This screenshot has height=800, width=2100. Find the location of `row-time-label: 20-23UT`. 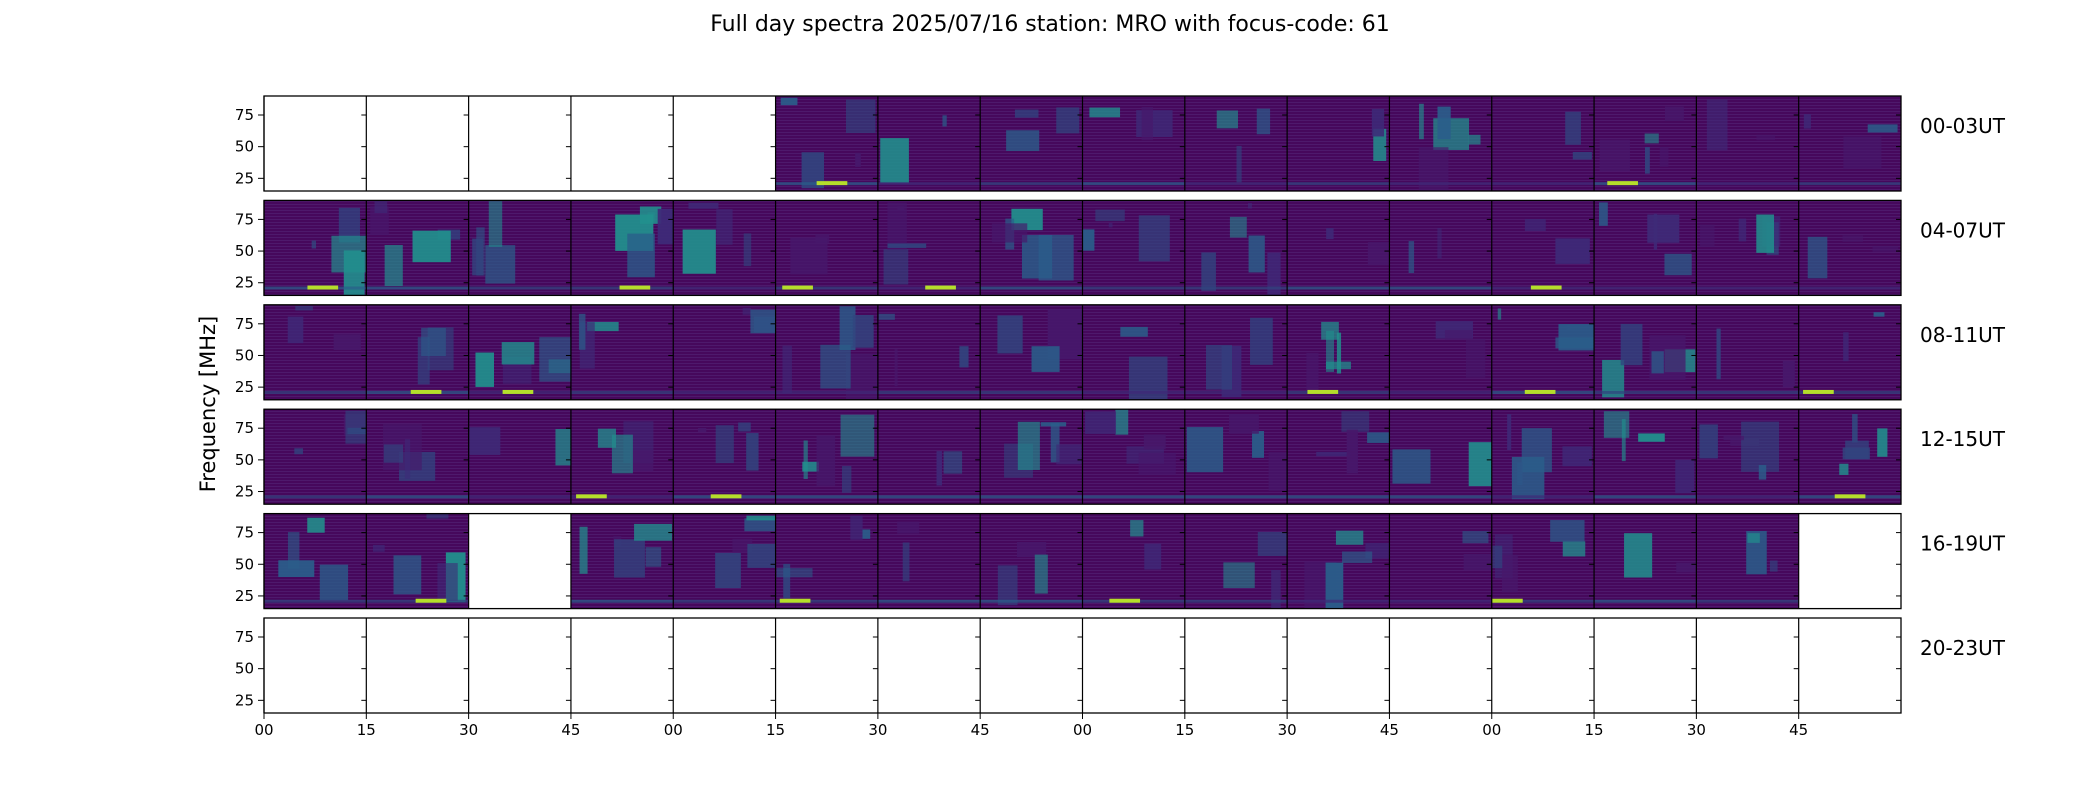

row-time-label: 20-23UT is located at coordinates (1963, 648).